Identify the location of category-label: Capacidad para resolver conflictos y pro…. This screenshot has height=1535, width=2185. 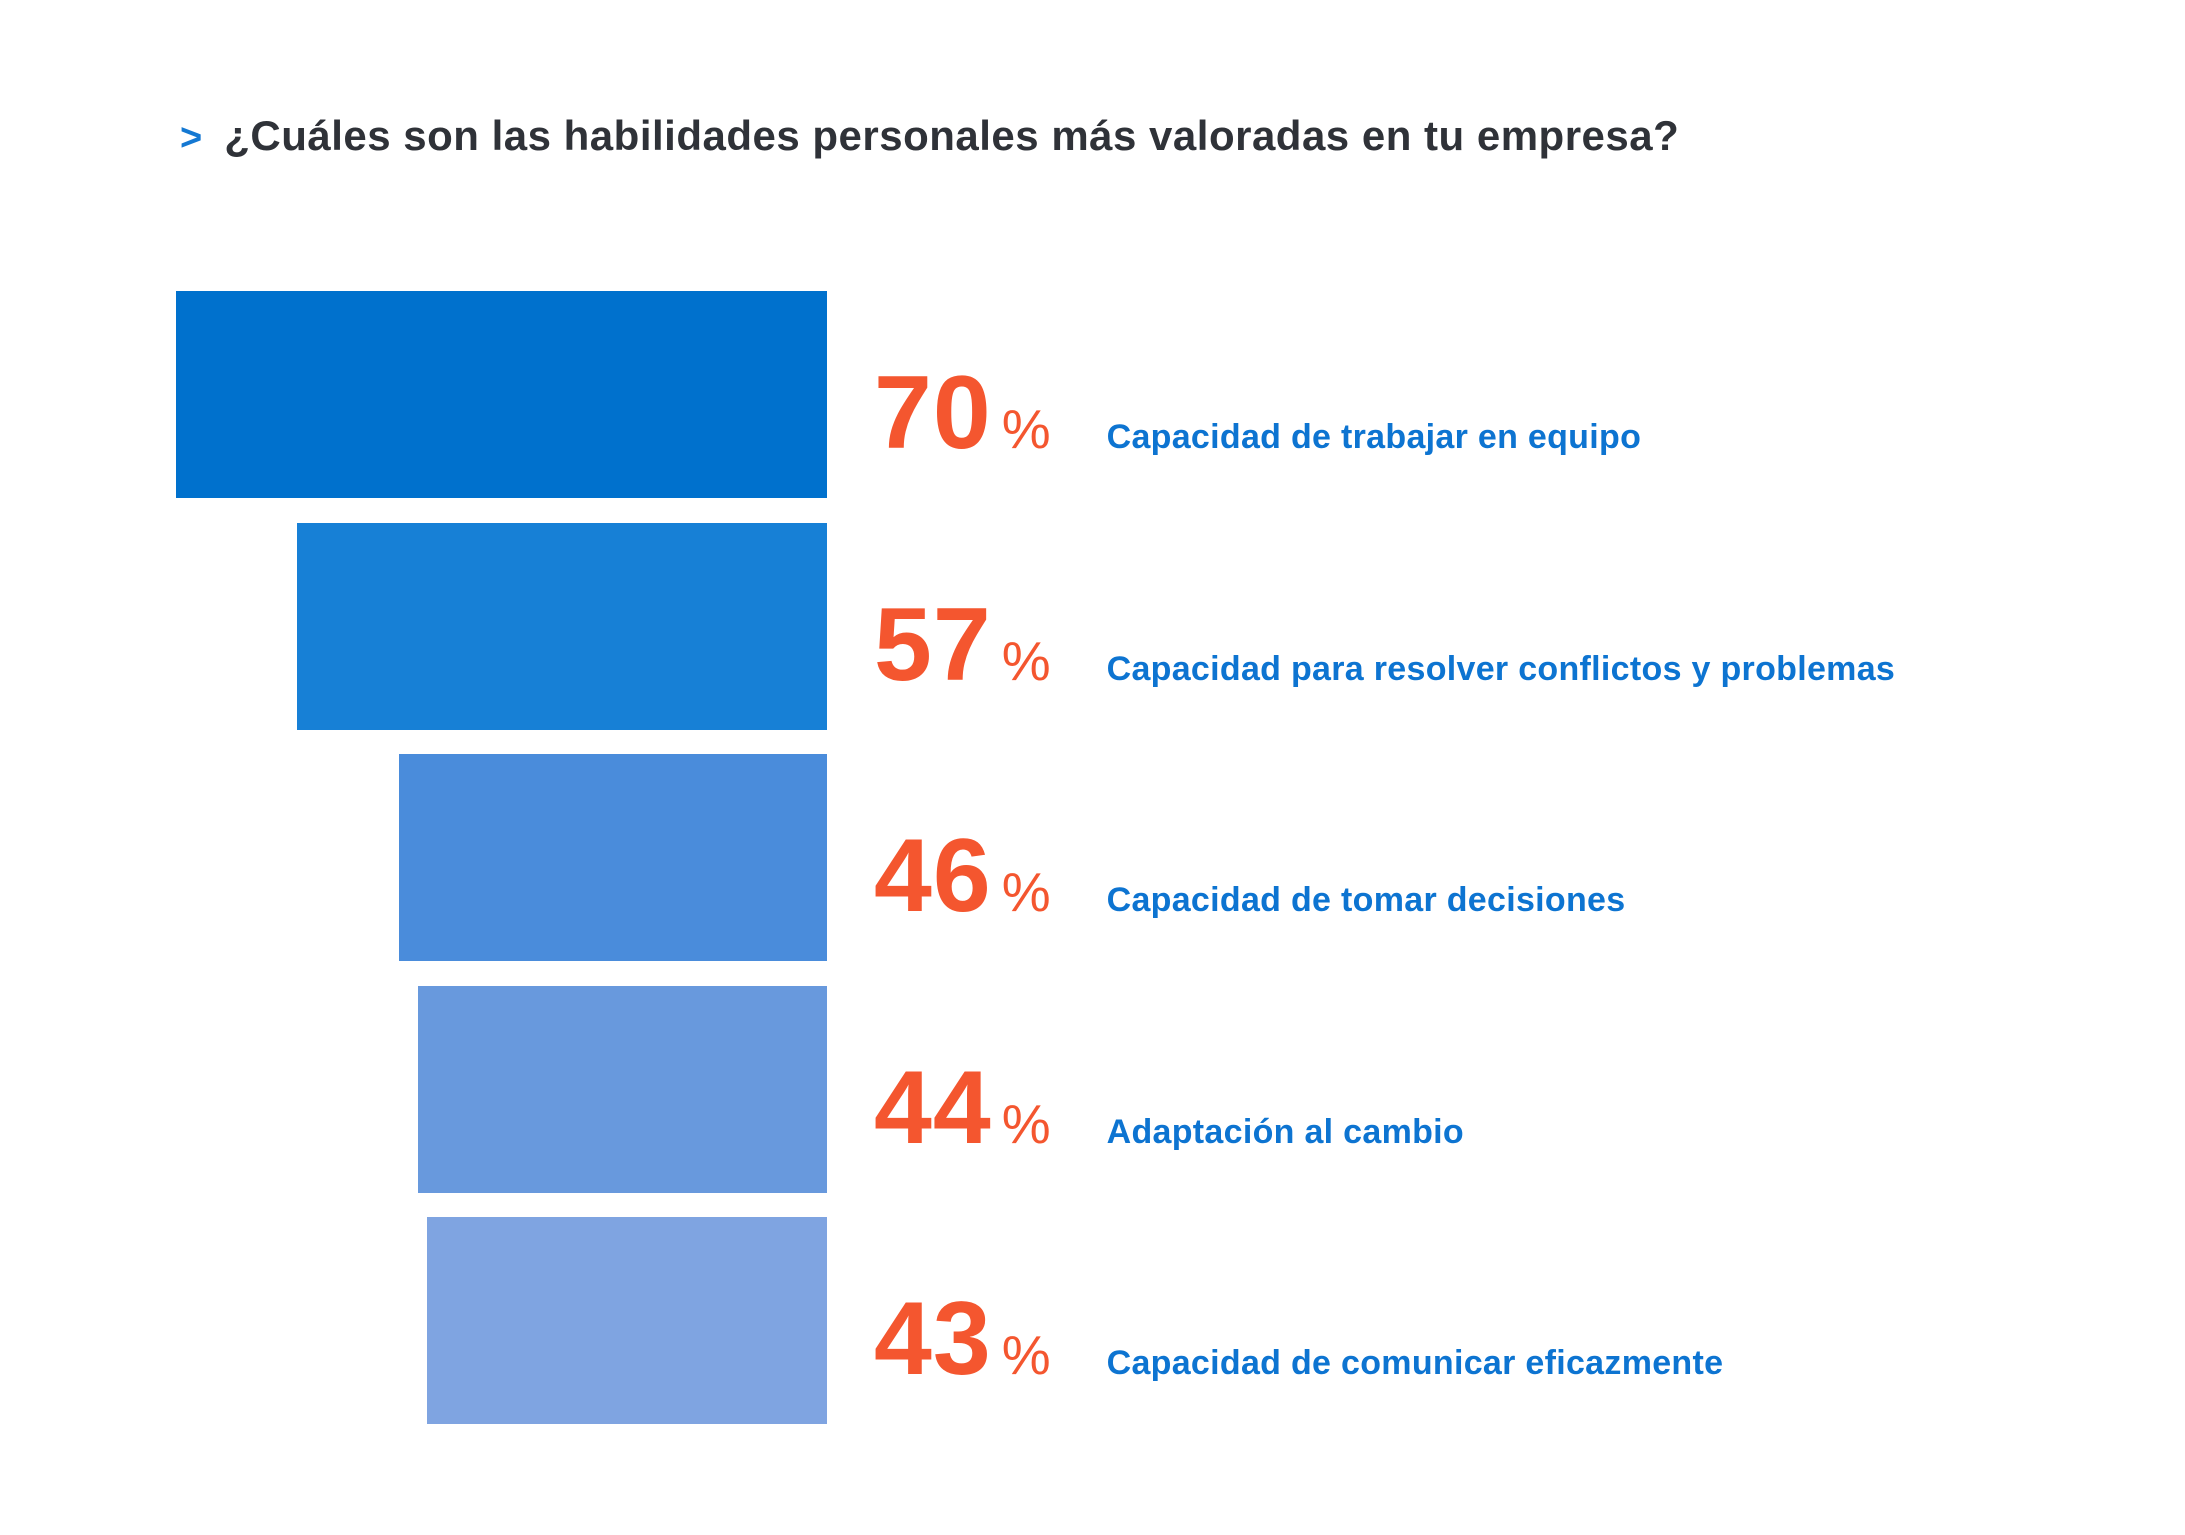
(1501, 669).